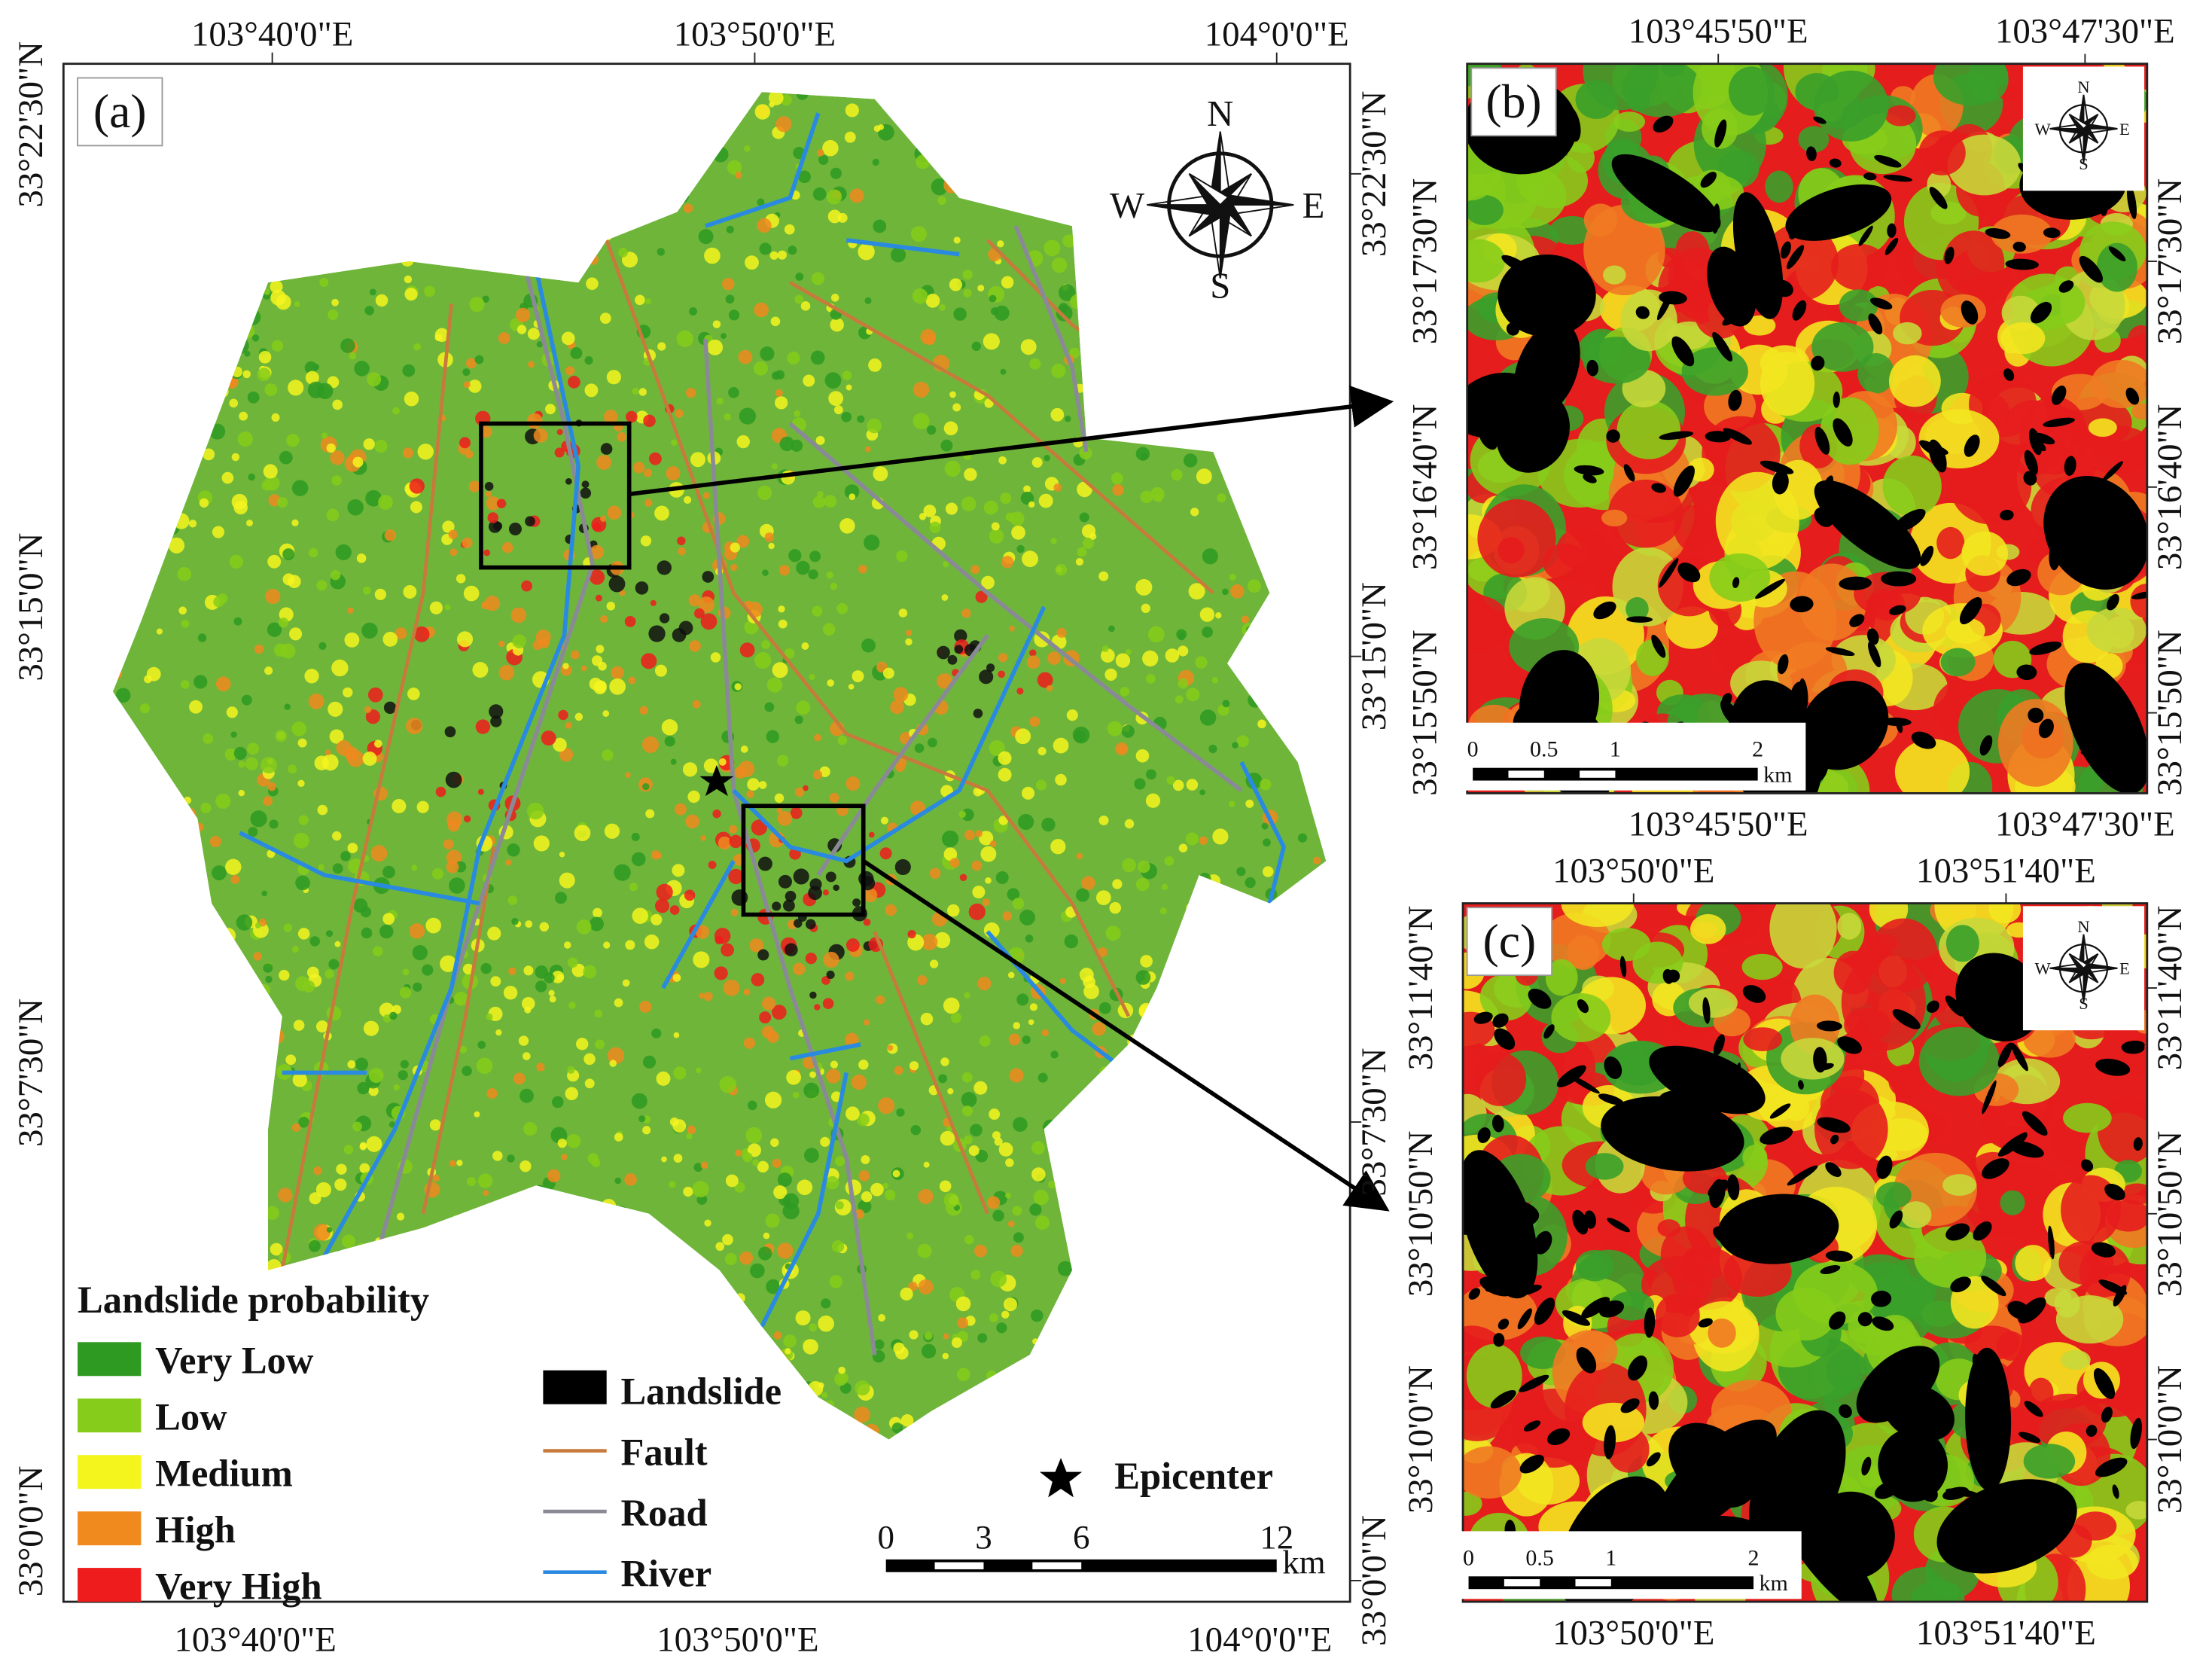  I want to click on scale-segment, so click(1522, 1583).